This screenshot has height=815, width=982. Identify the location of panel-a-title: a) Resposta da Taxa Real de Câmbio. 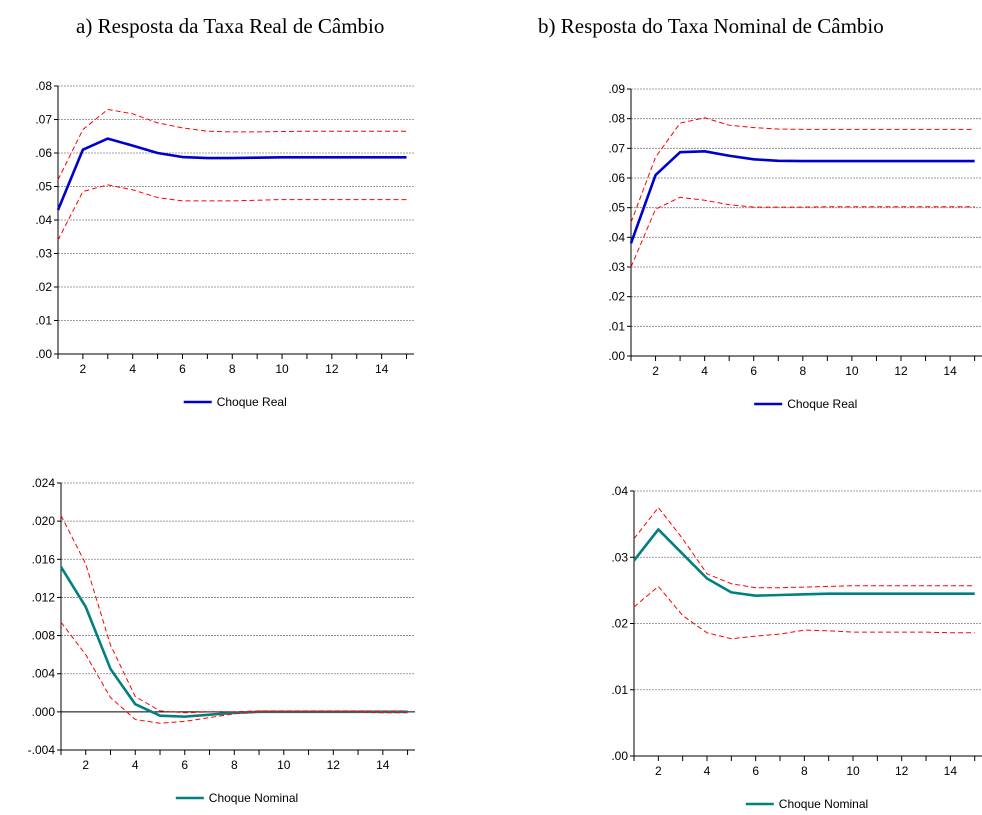
(230, 26).